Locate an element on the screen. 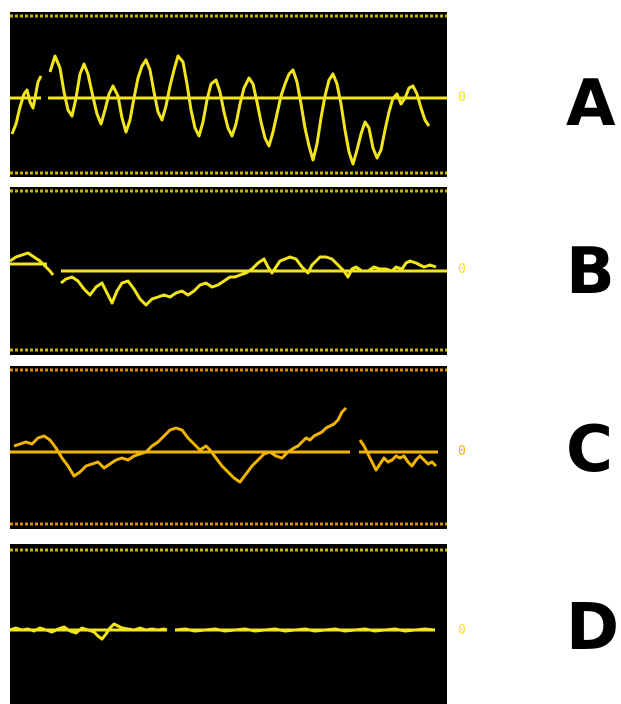 The height and width of the screenshot is (704, 621). zero-label-d: 0 is located at coordinates (462, 631).